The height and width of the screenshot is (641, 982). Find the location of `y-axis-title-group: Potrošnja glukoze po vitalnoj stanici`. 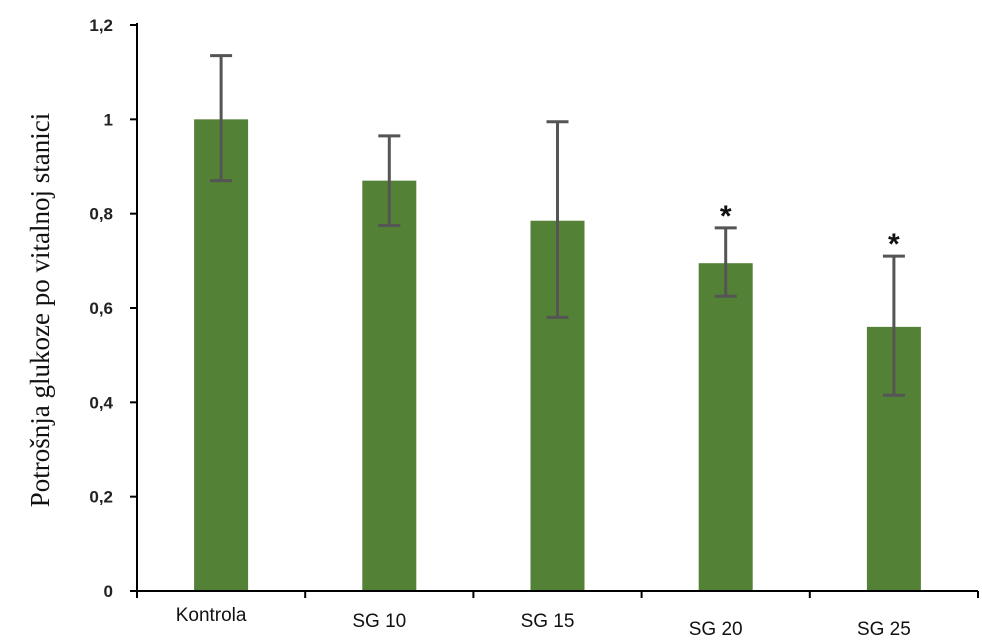

y-axis-title-group: Potrošnja glukoze po vitalnoj stanici is located at coordinates (40, 310).